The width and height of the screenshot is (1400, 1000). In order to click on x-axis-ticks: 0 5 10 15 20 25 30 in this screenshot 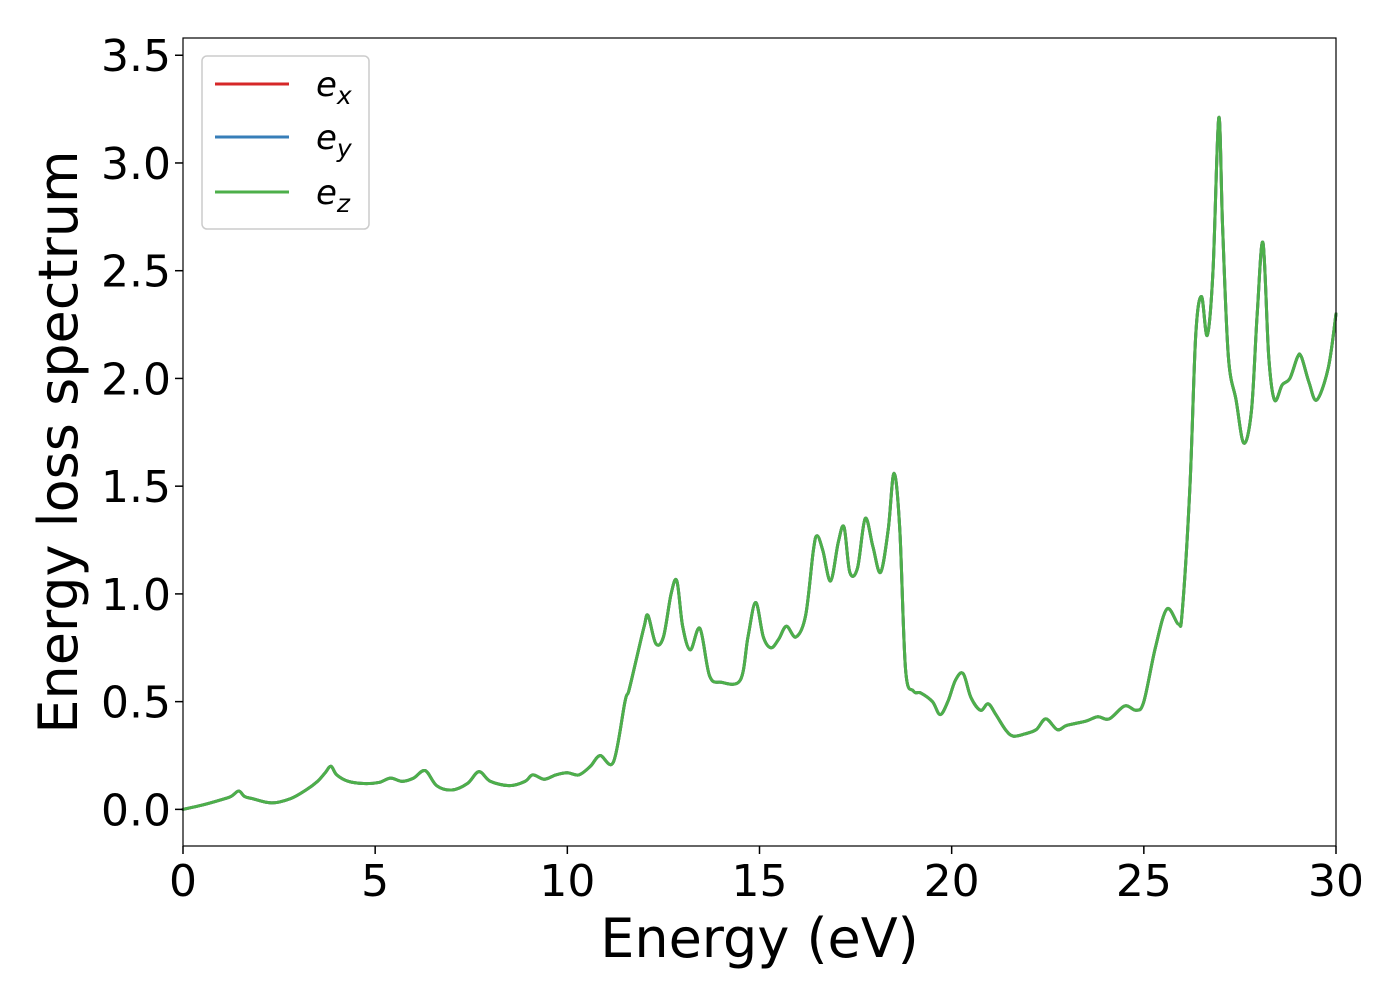, I will do `click(766, 876)`.